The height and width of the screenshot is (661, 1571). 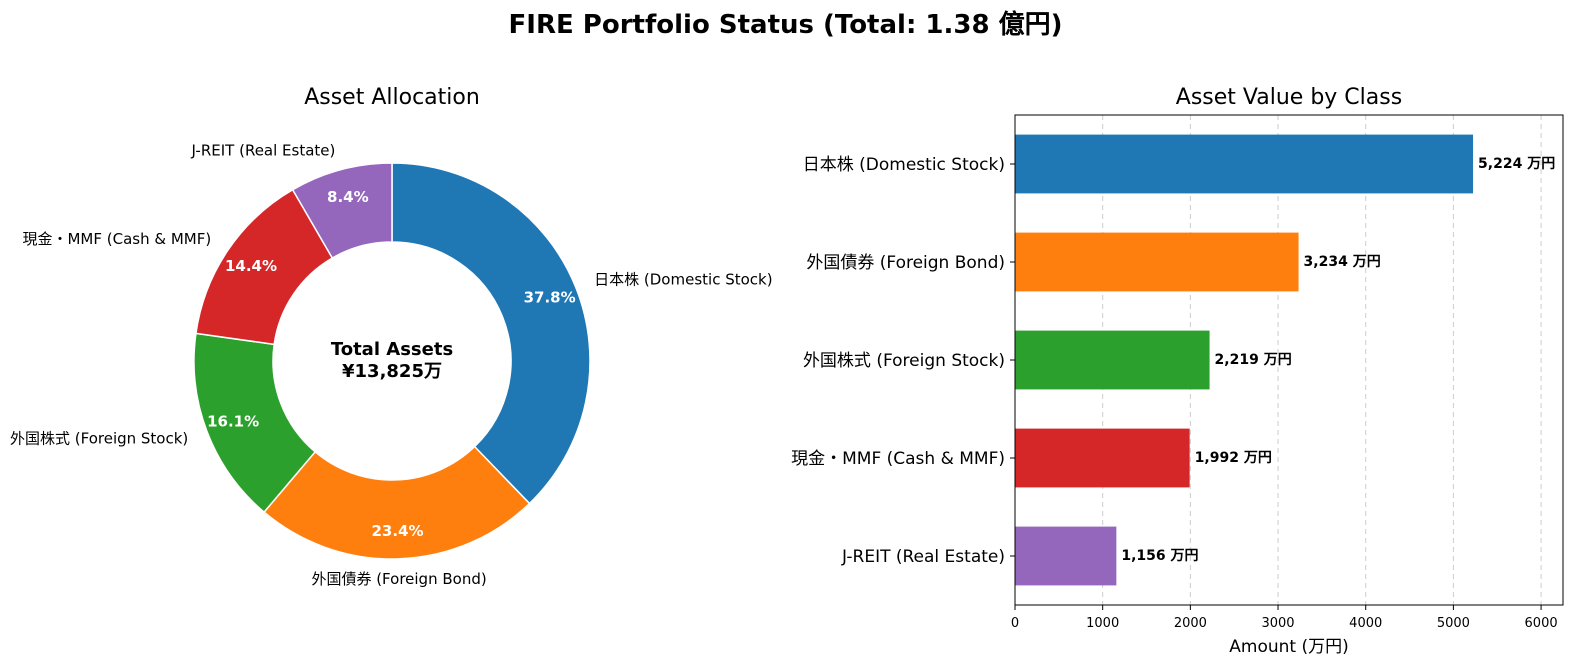 What do you see at coordinates (1102, 623) in the screenshot?
I see `x-tick-label: 1000` at bounding box center [1102, 623].